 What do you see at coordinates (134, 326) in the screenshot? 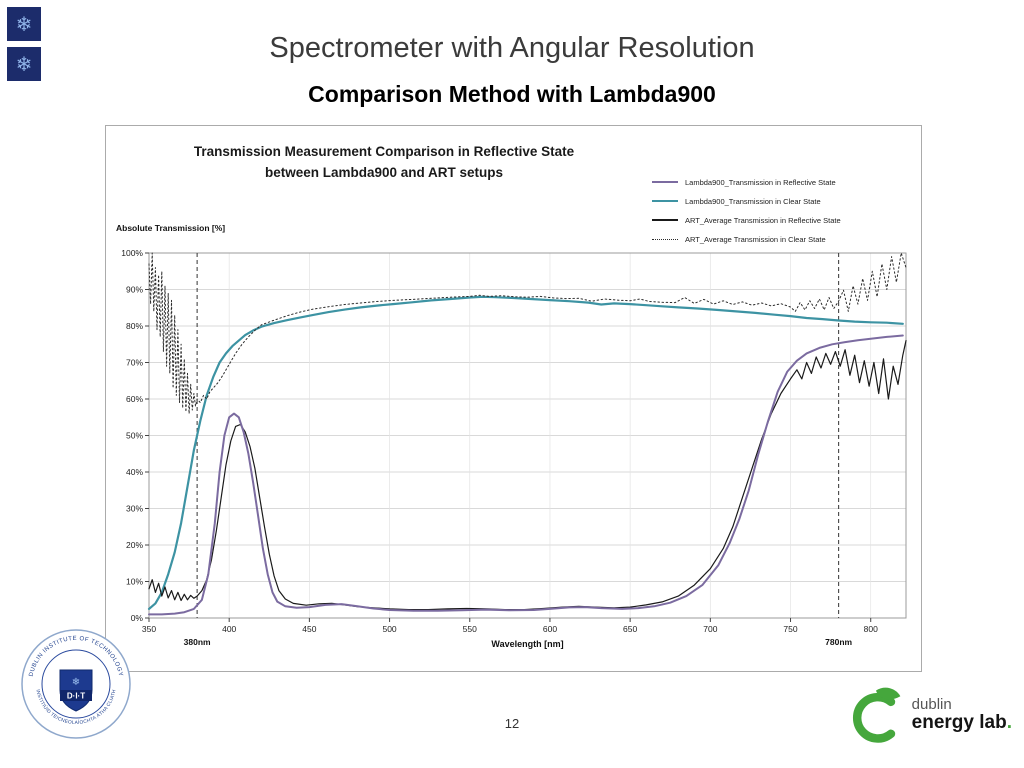
I see `y-tick-label: 80%` at bounding box center [134, 326].